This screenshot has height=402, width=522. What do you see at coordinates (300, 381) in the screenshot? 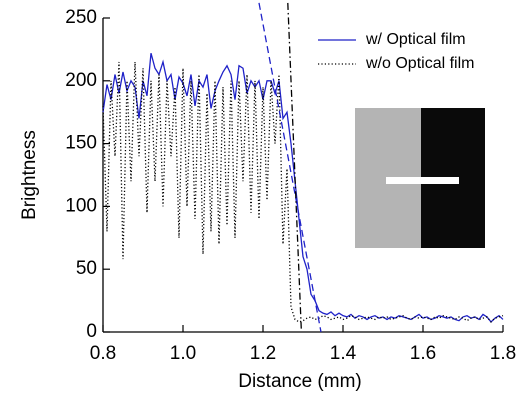
I see `x-axis-label: Distance (mm)` at bounding box center [300, 381].